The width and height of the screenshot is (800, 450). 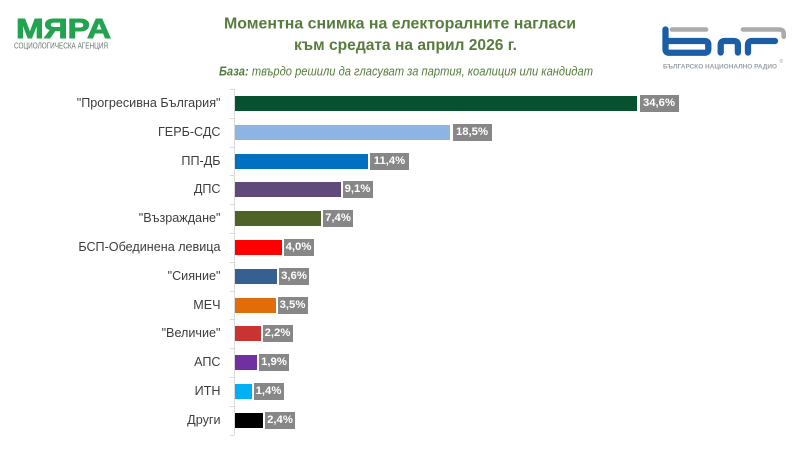 I want to click on svg-text: към средата на април 2026 г., so click(x=405, y=45).